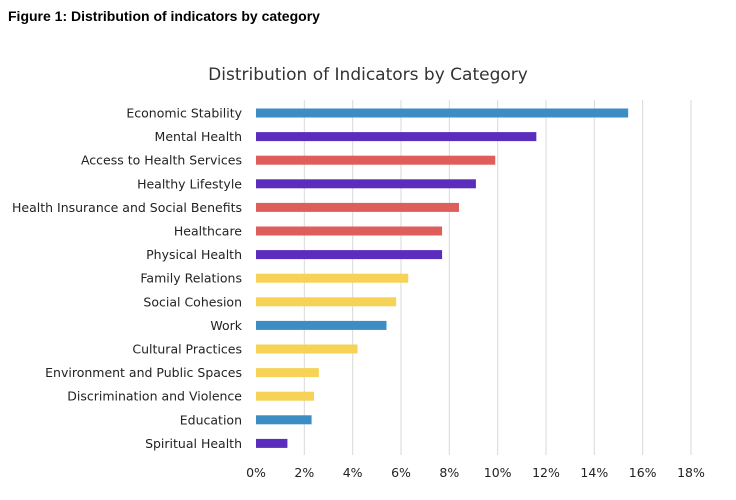 The height and width of the screenshot is (500, 736). What do you see at coordinates (187, 349) in the screenshot?
I see `category-label: Cultural Practices` at bounding box center [187, 349].